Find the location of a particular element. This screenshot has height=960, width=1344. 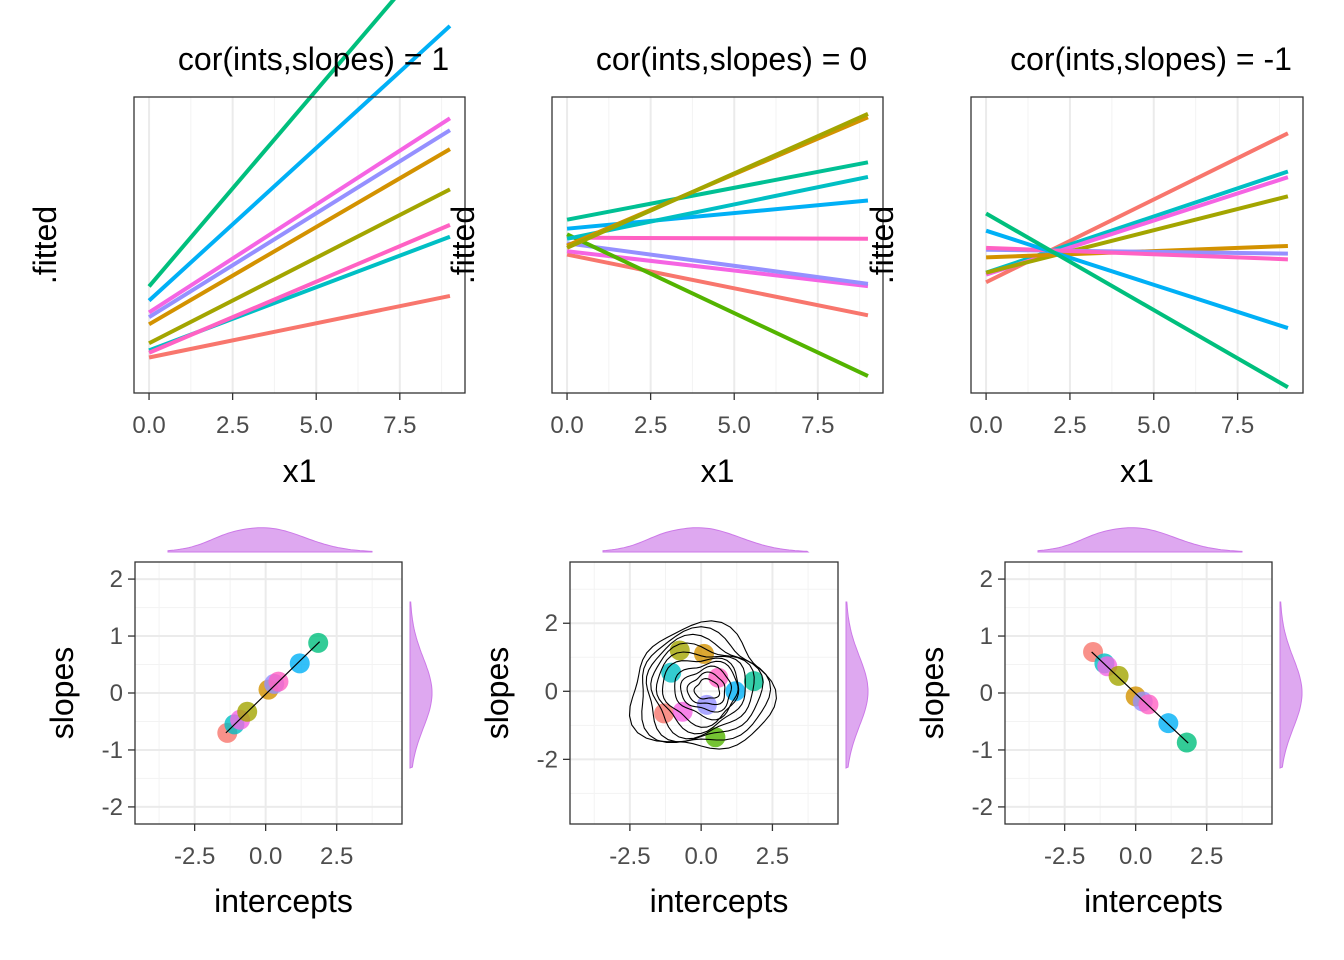

scatter-panel-3: -2.5 0.0 2.5 -2 -1 0 1 2 intercepts slopes is located at coordinates (1108, 723).